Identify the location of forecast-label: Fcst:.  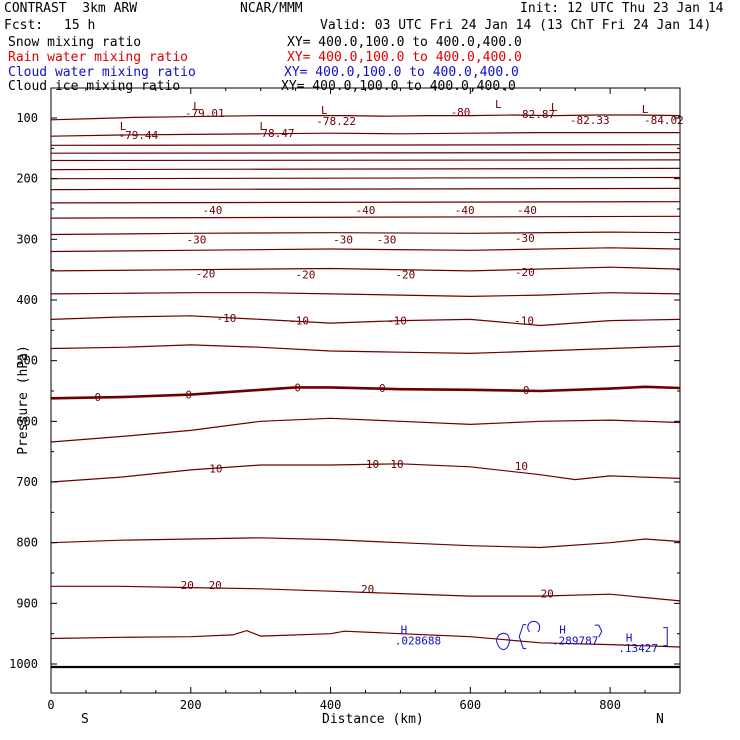
(24, 25).